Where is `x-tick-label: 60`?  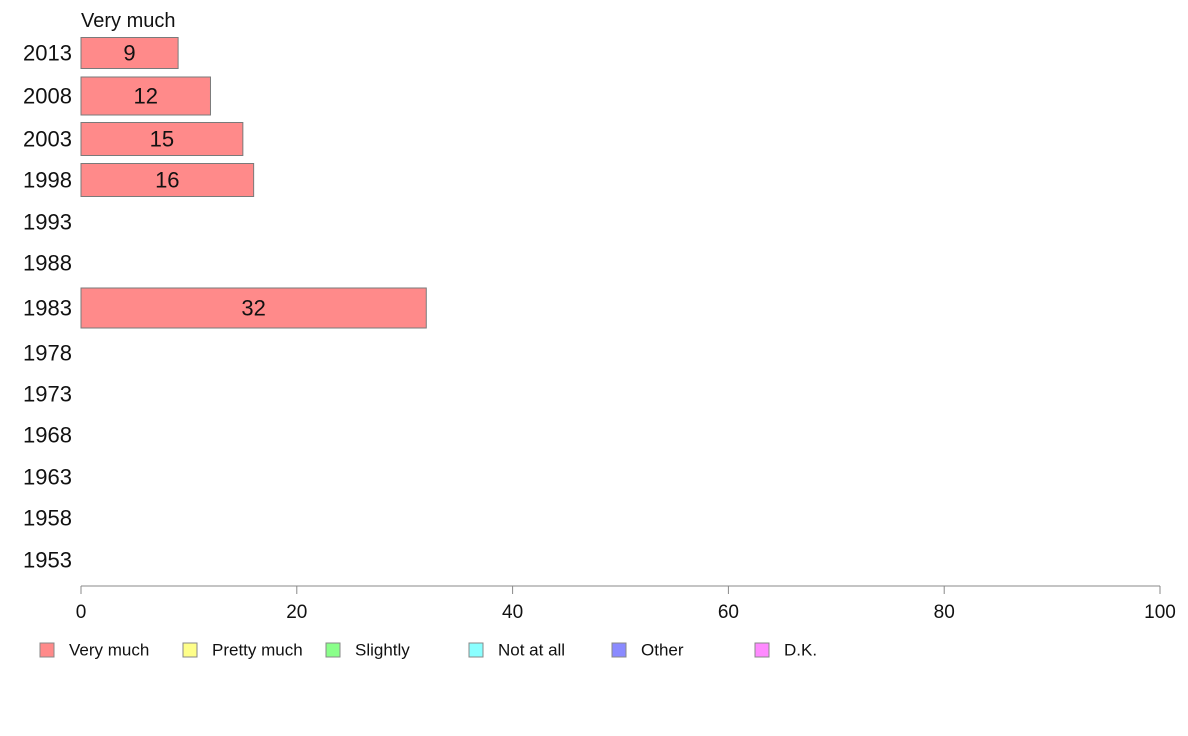 x-tick-label: 60 is located at coordinates (728, 612).